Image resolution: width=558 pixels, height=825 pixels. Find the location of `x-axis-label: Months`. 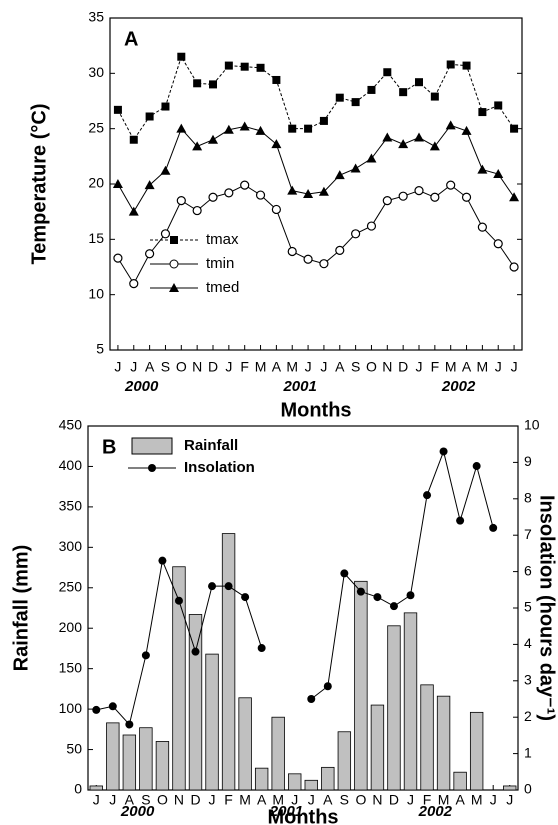

x-axis-label: Months is located at coordinates (302, 815).